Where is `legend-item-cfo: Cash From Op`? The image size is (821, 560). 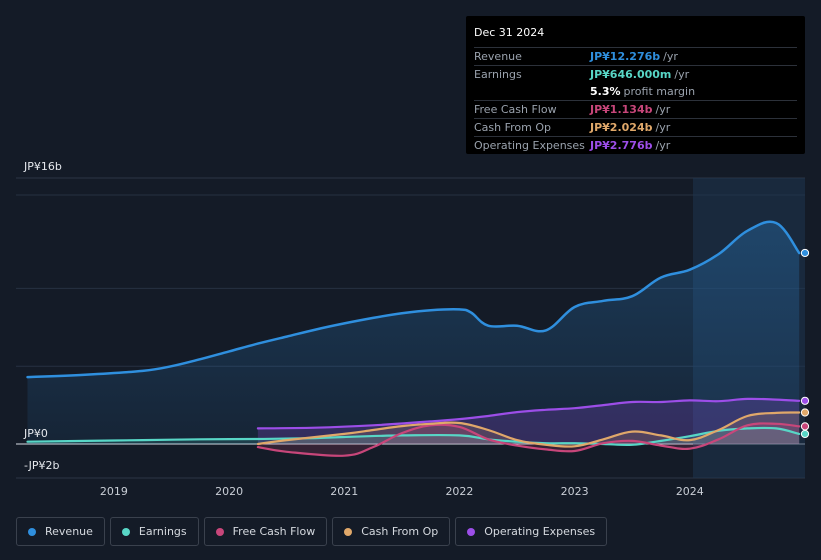 legend-item-cfo: Cash From Op is located at coordinates (391, 531).